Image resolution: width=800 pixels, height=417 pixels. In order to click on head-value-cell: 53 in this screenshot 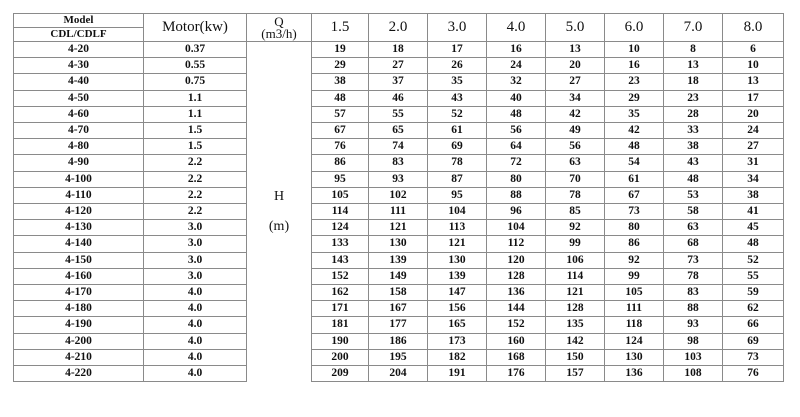, I will do `click(693, 195)`.